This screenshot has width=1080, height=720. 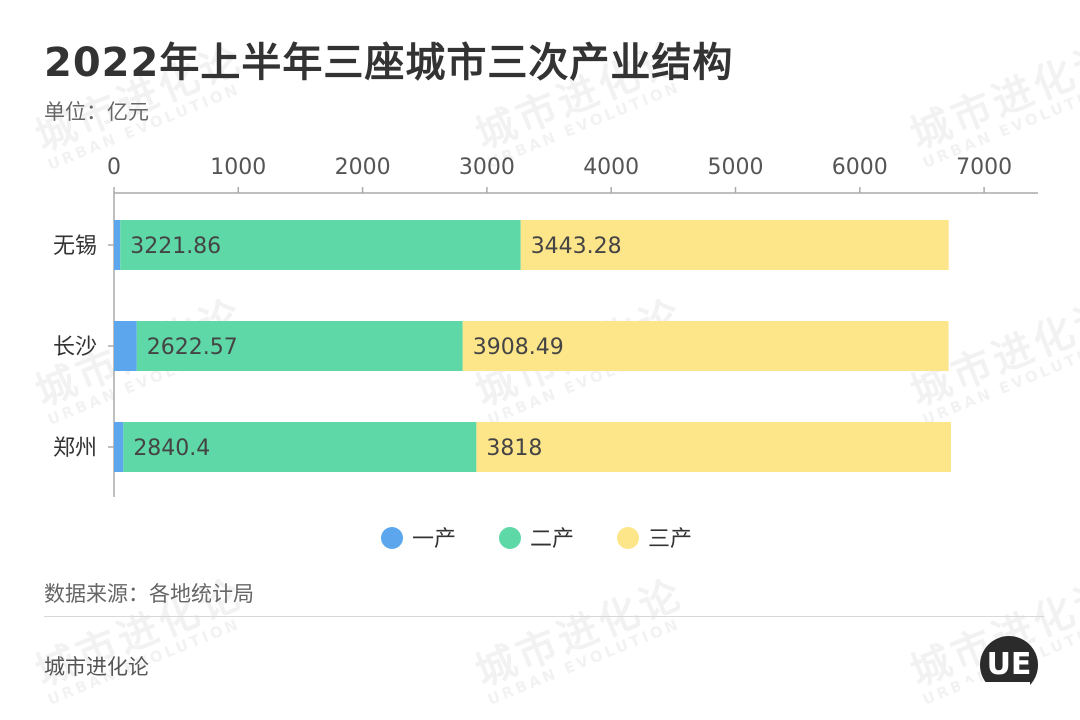 I want to click on legend-label: 一产, so click(x=434, y=539).